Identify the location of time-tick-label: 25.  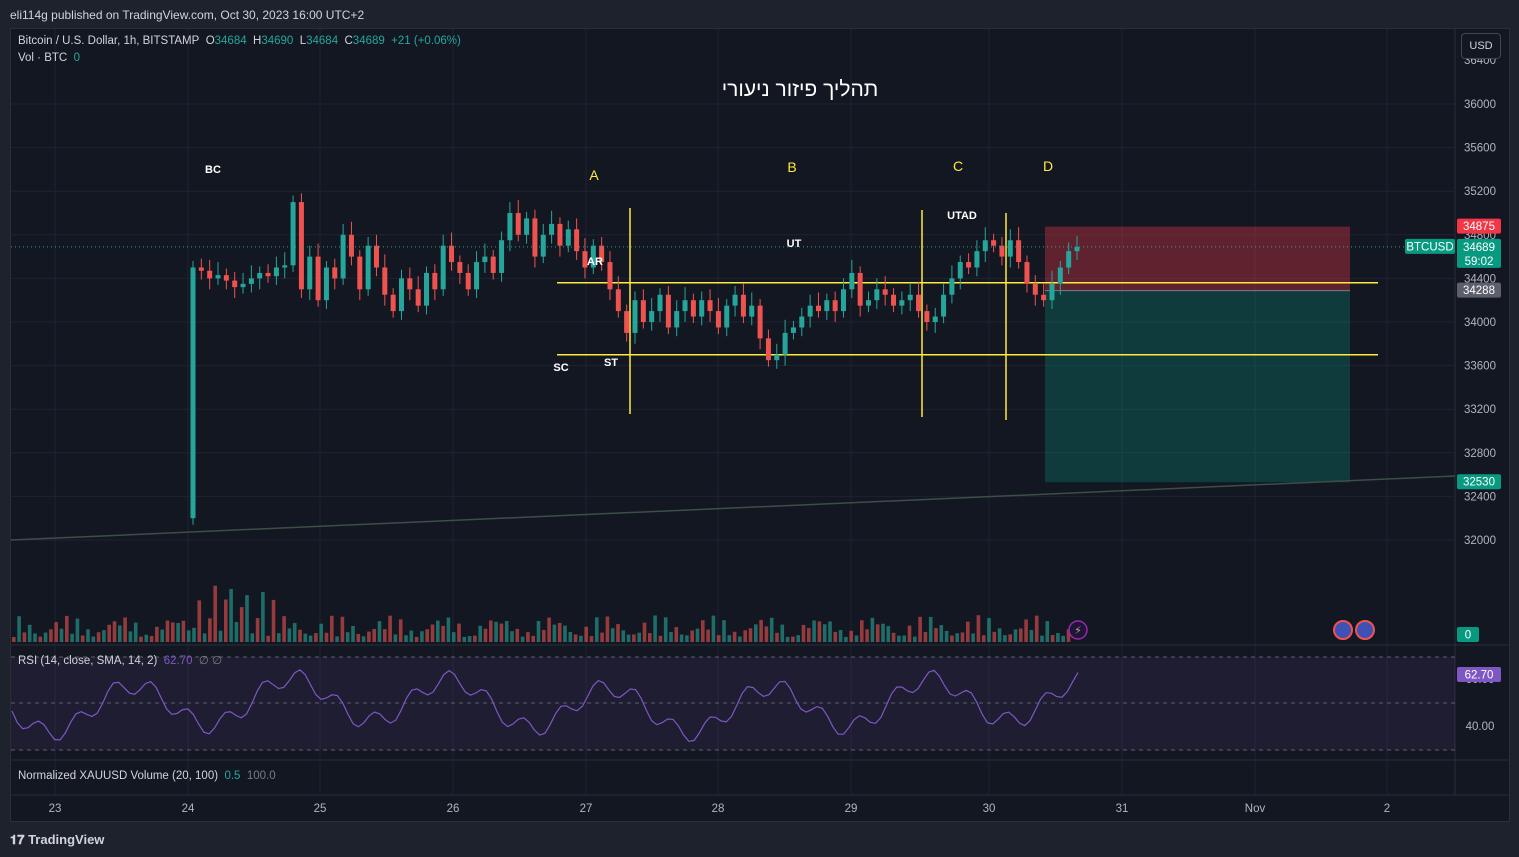
(320, 809).